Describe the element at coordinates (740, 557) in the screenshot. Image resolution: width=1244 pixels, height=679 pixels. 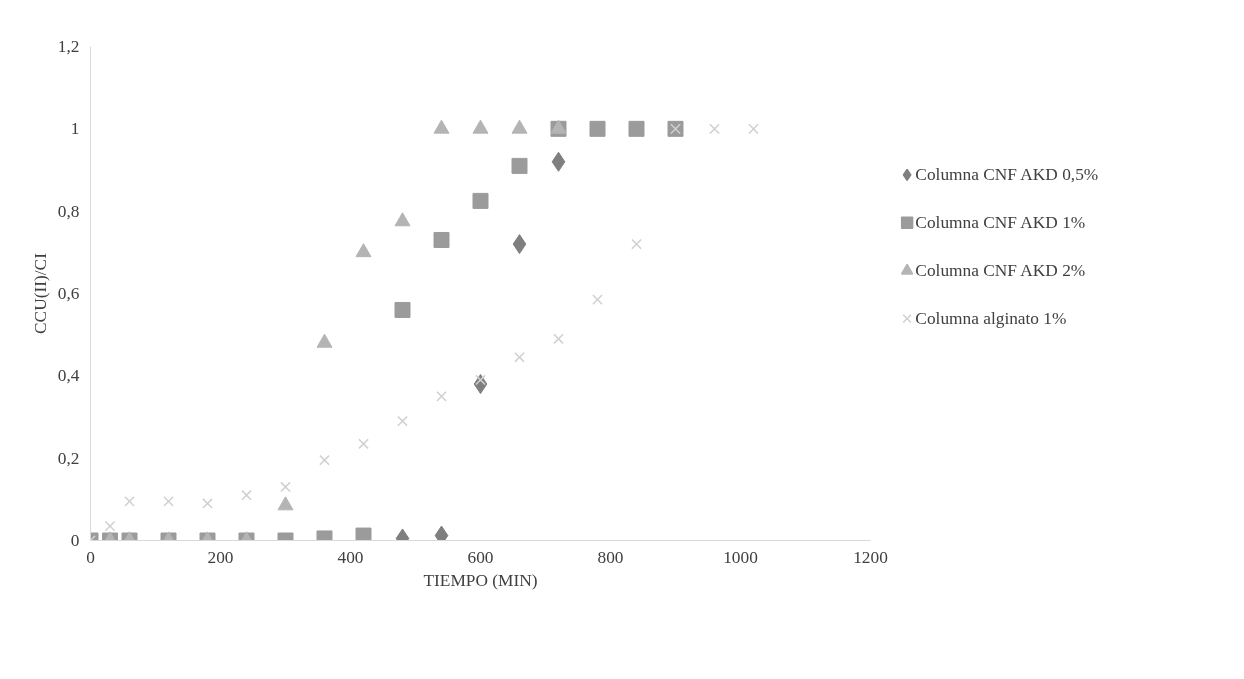
I see `x-tick-label: 1000` at that location.